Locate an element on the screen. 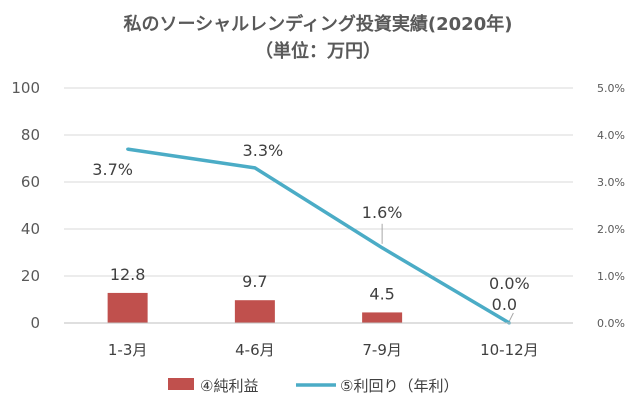  y2-tick-label: 2.0% is located at coordinates (611, 229).